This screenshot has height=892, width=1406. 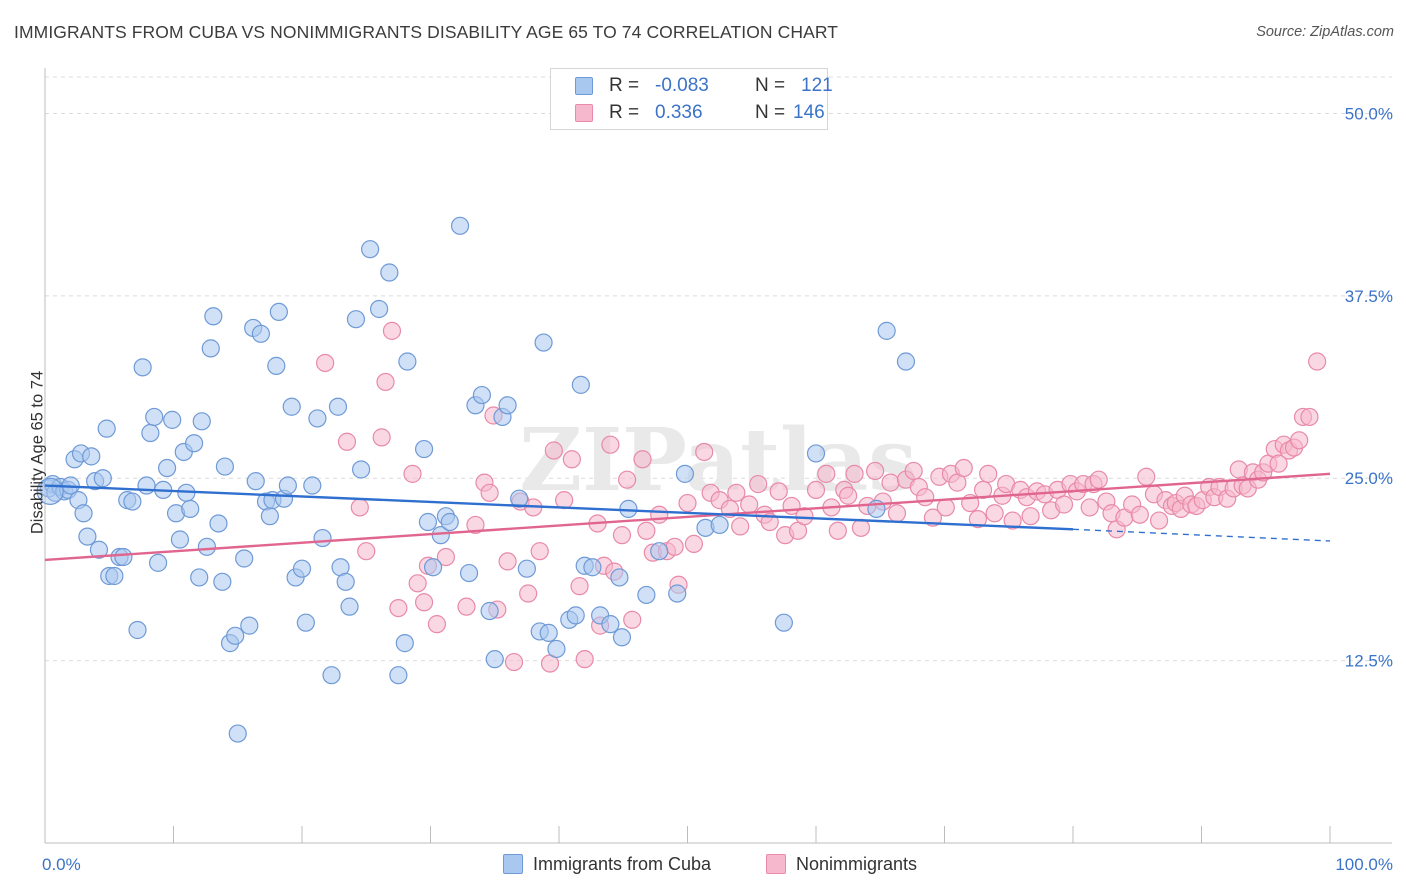 I want to click on cuba-trend-extension, so click(x=1201, y=535).